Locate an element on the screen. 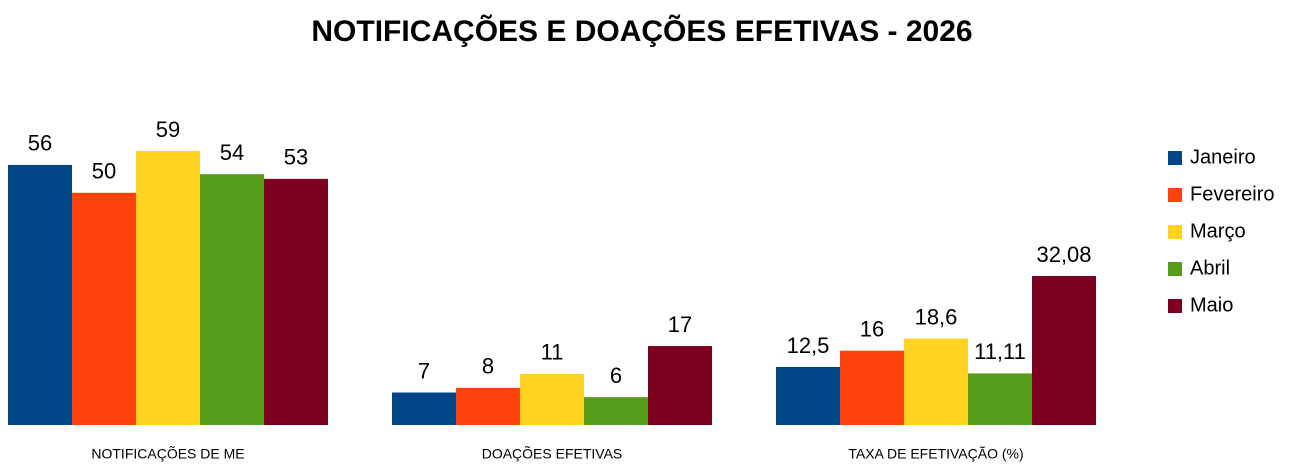 The width and height of the screenshot is (1316, 464). value-label: 12,5 is located at coordinates (808, 345).